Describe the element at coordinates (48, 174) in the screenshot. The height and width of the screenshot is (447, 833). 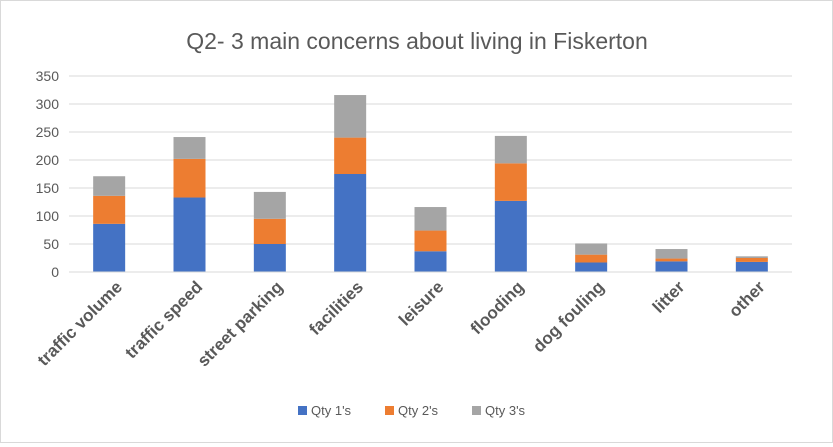
I see `y-axis-tick-labels: 0 50 100 150 200 250 300 350` at that location.